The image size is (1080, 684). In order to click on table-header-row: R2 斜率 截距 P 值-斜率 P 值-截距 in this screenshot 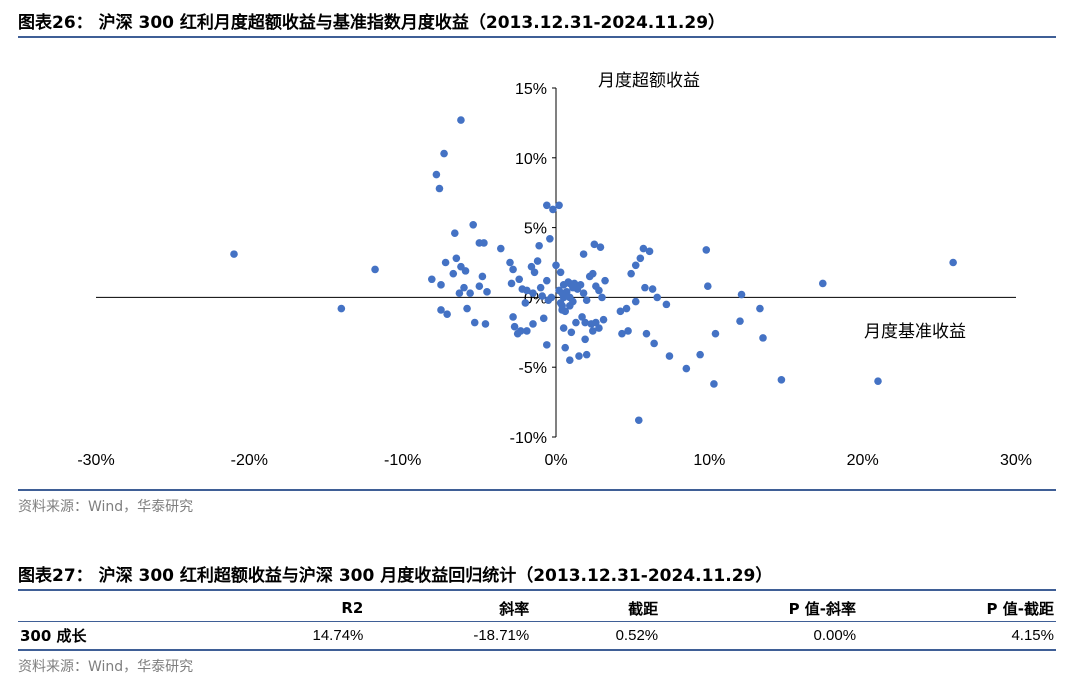, I will do `click(537, 608)`.